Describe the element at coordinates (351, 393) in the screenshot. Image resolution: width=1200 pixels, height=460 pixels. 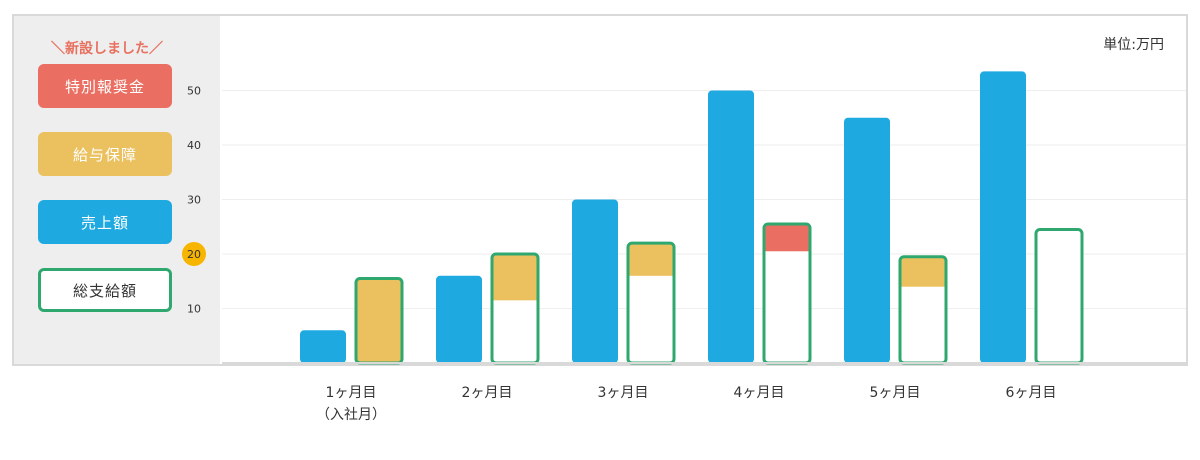
I see `x-tick-label-1: 1ヶ月目` at that location.